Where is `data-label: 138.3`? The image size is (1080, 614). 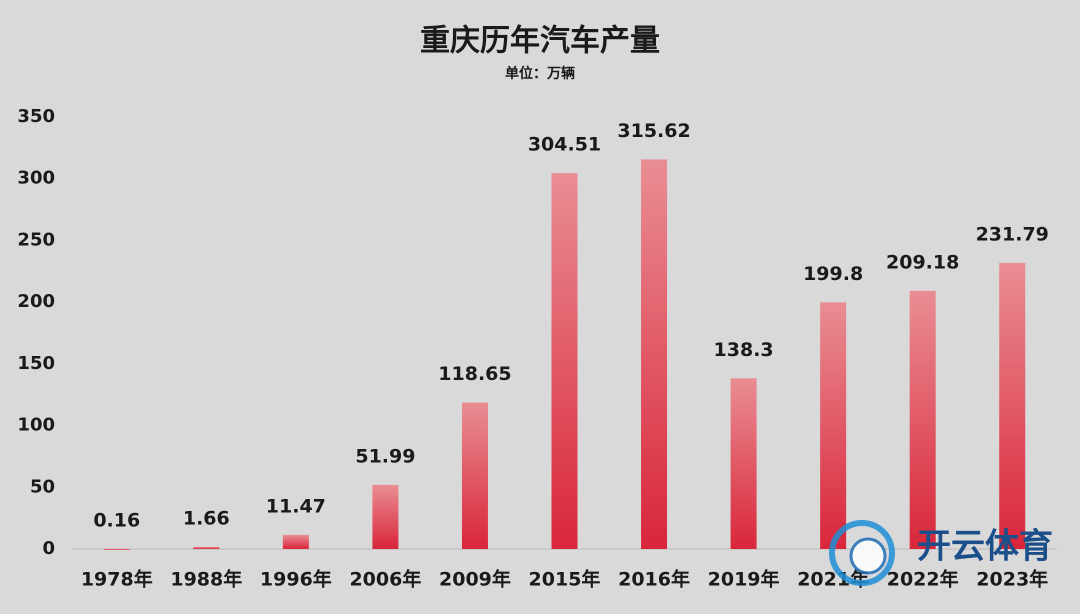
data-label: 138.3 is located at coordinates (744, 350).